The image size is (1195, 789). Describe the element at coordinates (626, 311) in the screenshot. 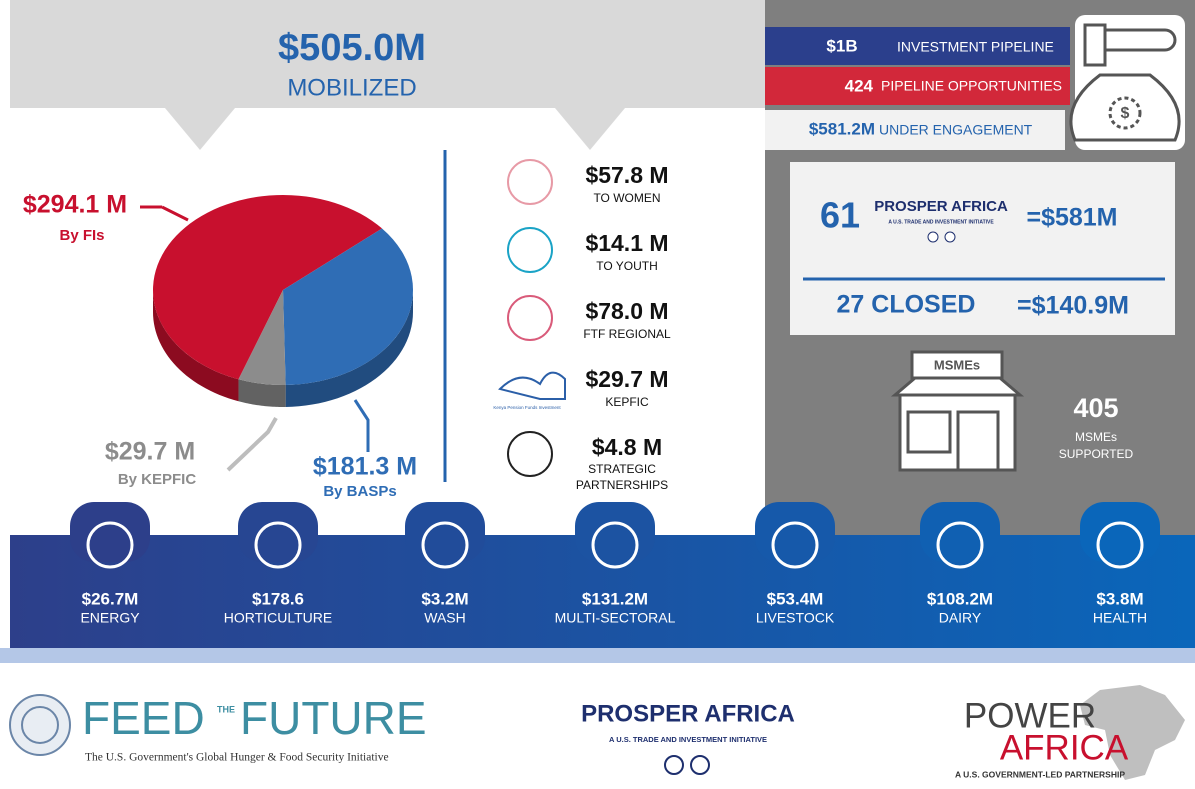

I see `amount: $78.0 M` at that location.